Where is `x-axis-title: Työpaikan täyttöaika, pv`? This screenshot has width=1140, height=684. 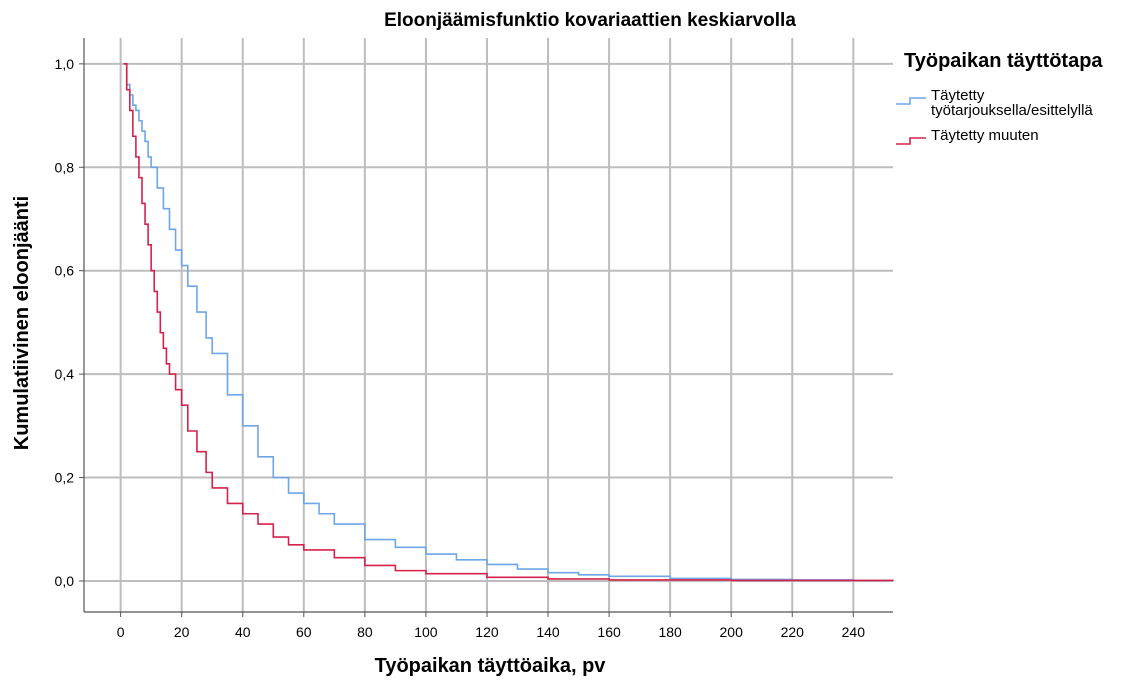 x-axis-title: Työpaikan täyttöaika, pv is located at coordinates (491, 666).